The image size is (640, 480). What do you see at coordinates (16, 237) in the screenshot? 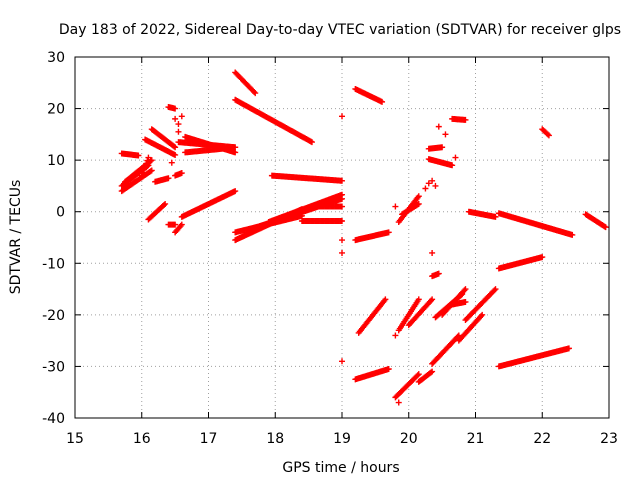
I see `y-axis-label: SDTVAR / TECUs` at bounding box center [16, 237].